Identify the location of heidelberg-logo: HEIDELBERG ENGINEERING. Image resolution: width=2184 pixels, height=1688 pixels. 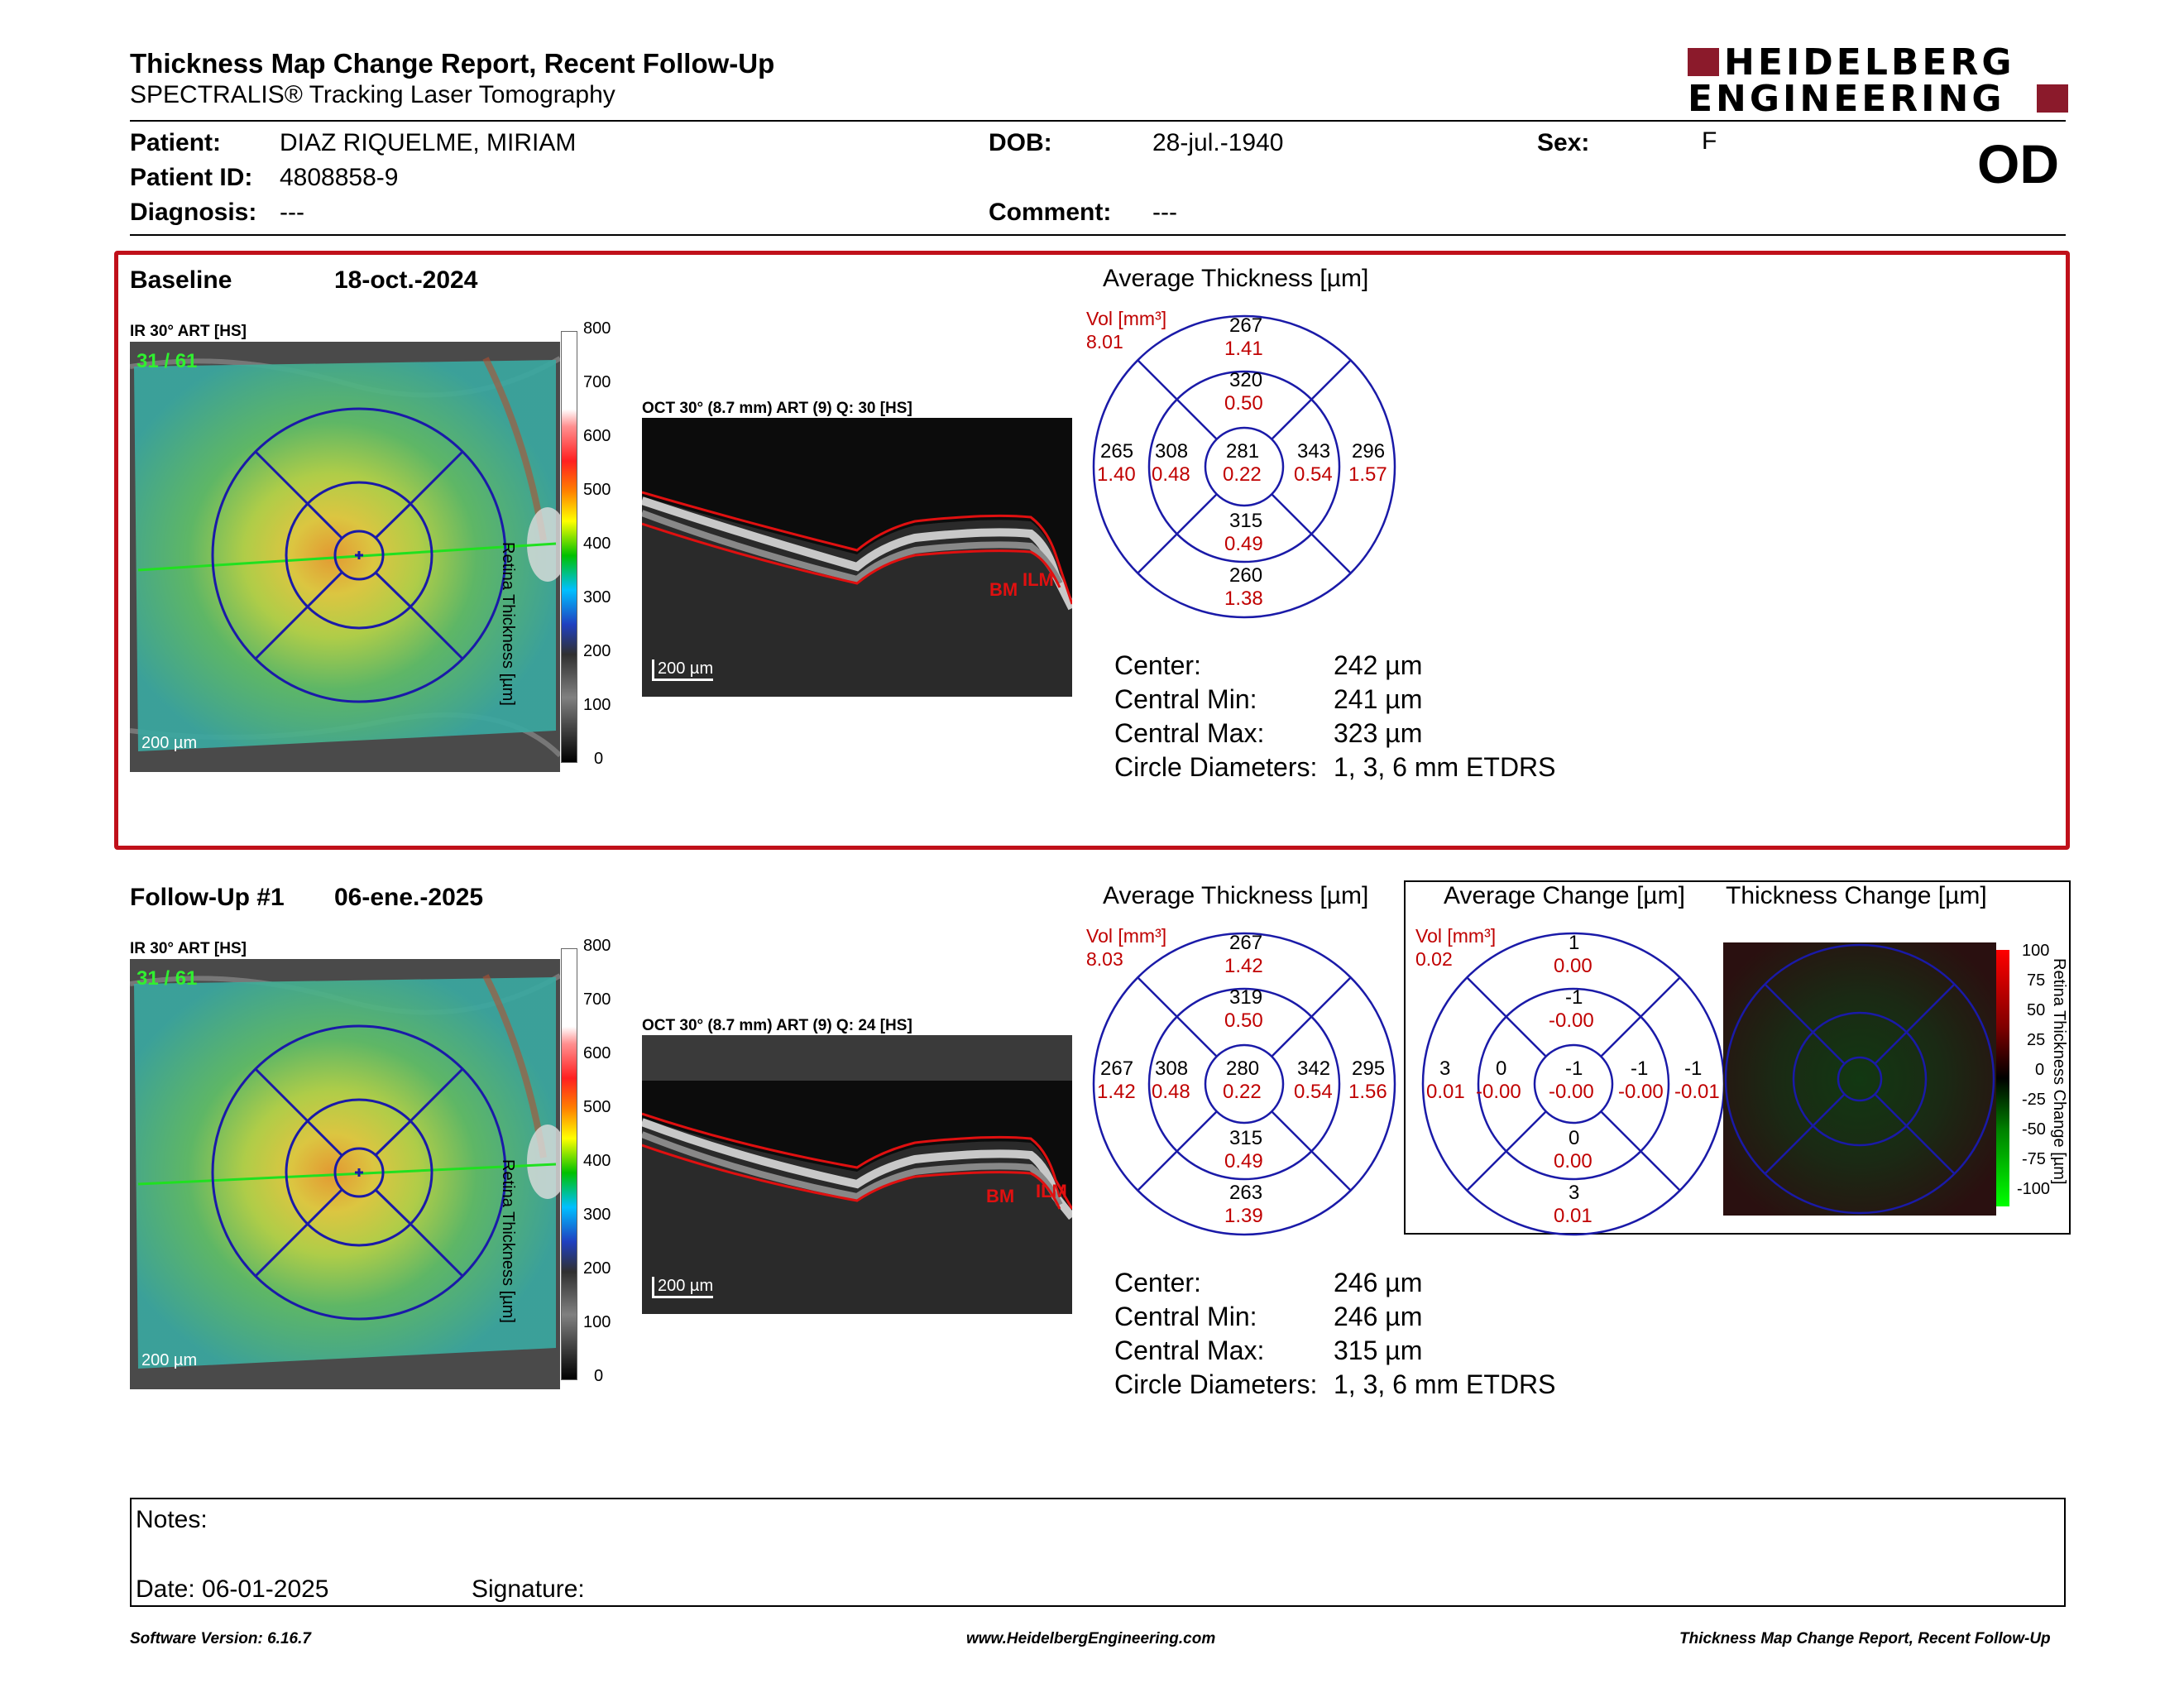
(1878, 80).